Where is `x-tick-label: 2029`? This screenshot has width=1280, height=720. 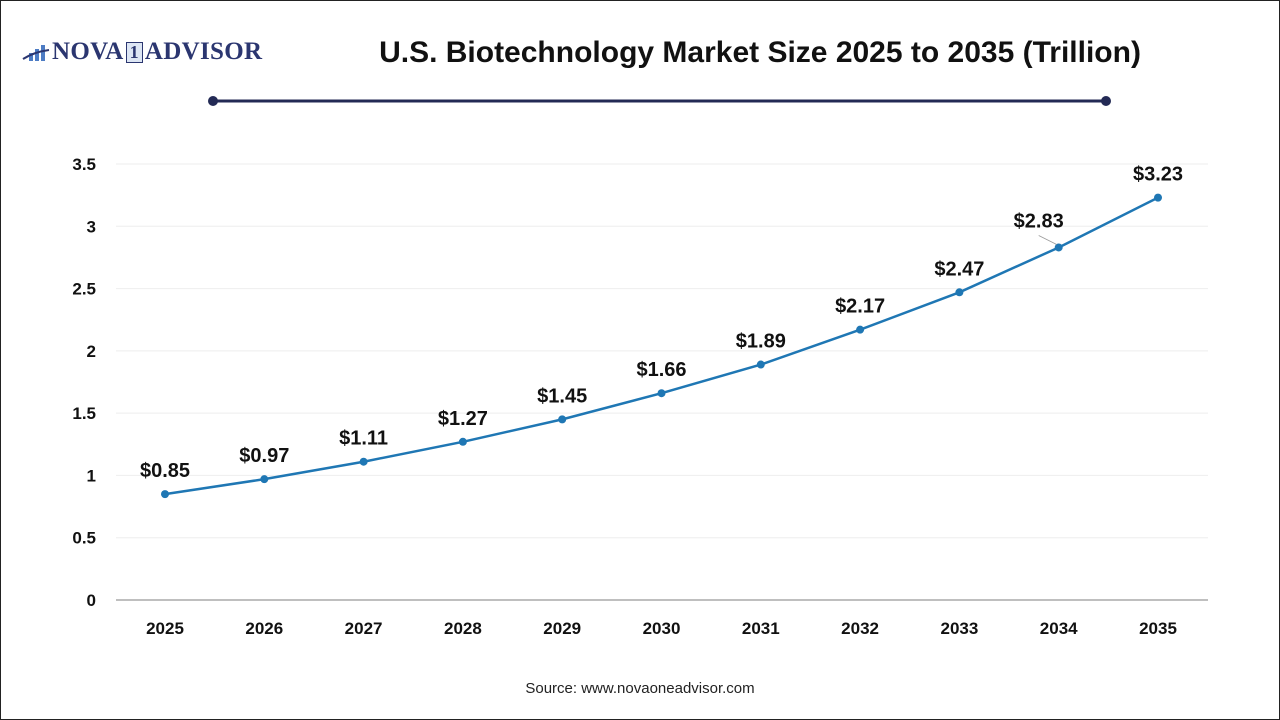
x-tick-label: 2029 is located at coordinates (562, 628).